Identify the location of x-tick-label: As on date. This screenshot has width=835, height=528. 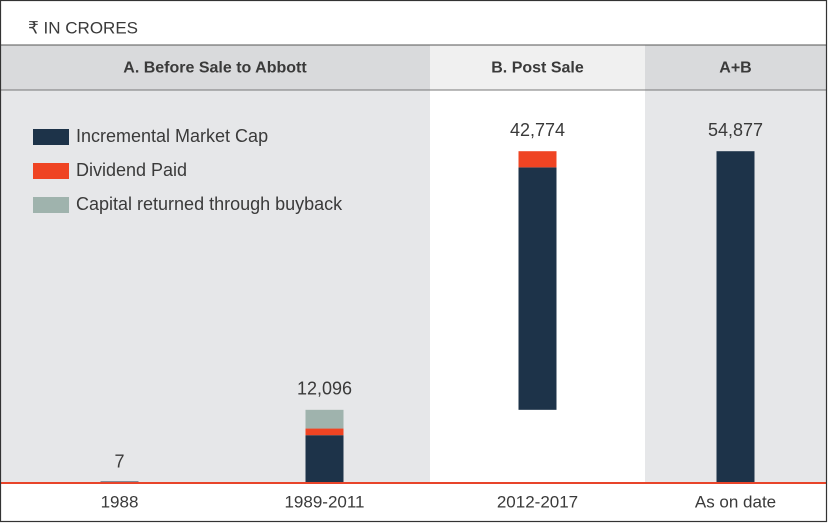
(735, 501).